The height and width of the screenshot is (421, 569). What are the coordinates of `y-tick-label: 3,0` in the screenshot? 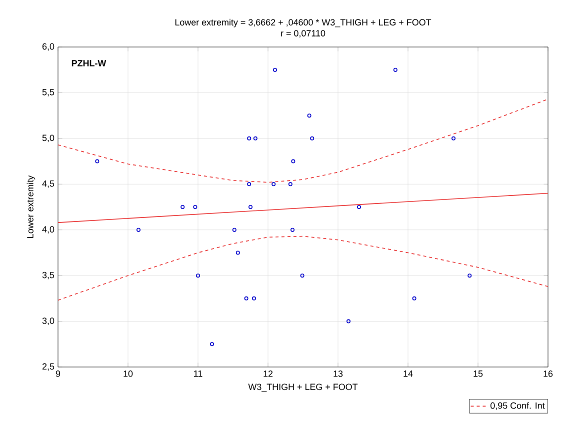 It's located at (48, 321).